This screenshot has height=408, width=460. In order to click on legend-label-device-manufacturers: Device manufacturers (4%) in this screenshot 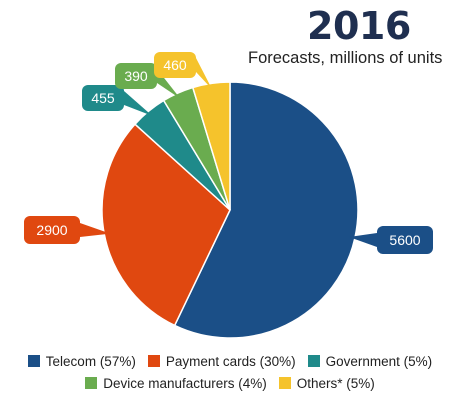, I will do `click(185, 383)`.